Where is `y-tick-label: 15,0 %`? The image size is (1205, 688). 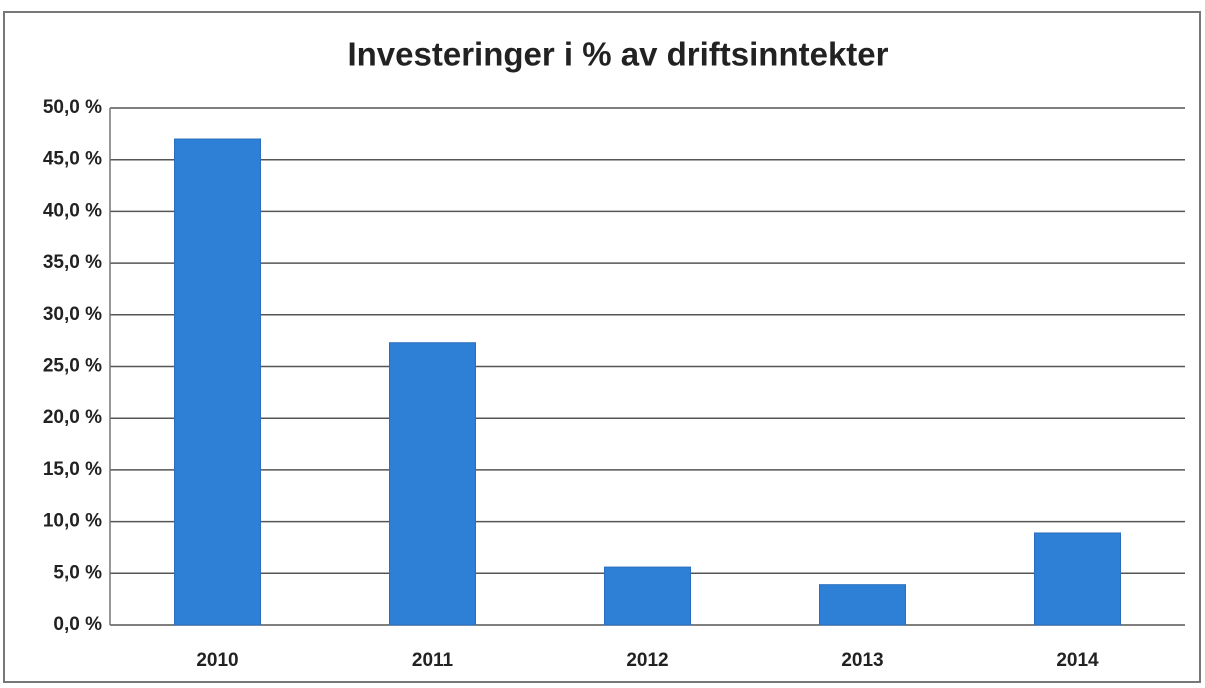 y-tick-label: 15,0 % is located at coordinates (72, 469).